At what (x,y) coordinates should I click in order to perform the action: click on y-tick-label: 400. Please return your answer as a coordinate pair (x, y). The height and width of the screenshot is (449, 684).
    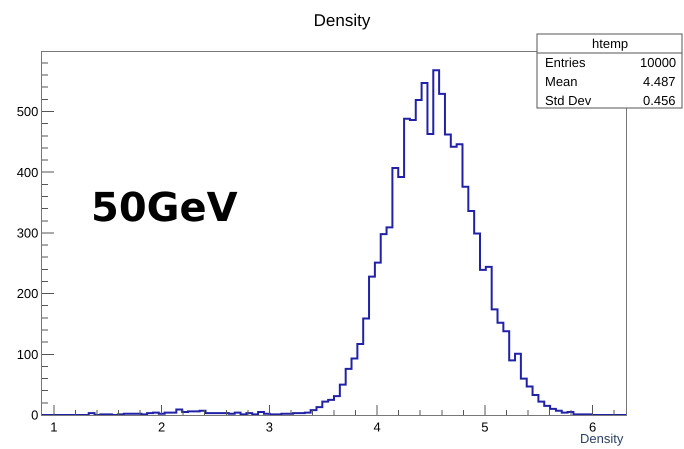
    Looking at the image, I should click on (27, 172).